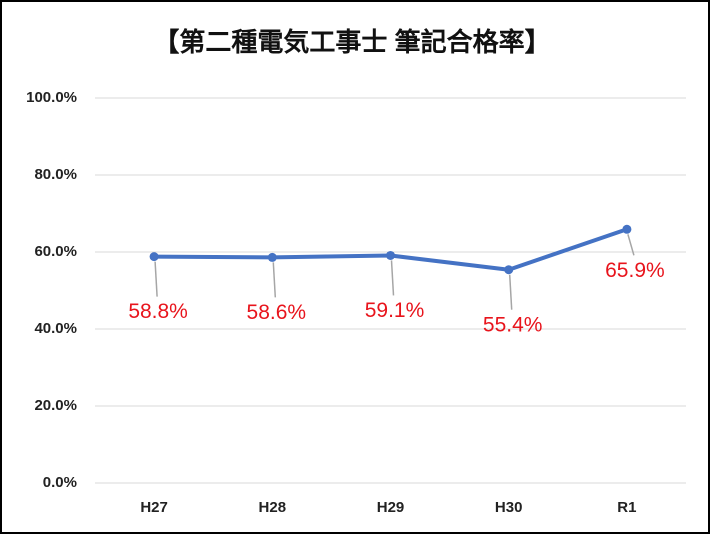  What do you see at coordinates (635, 270) in the screenshot?
I see `data-label: 65.9%` at bounding box center [635, 270].